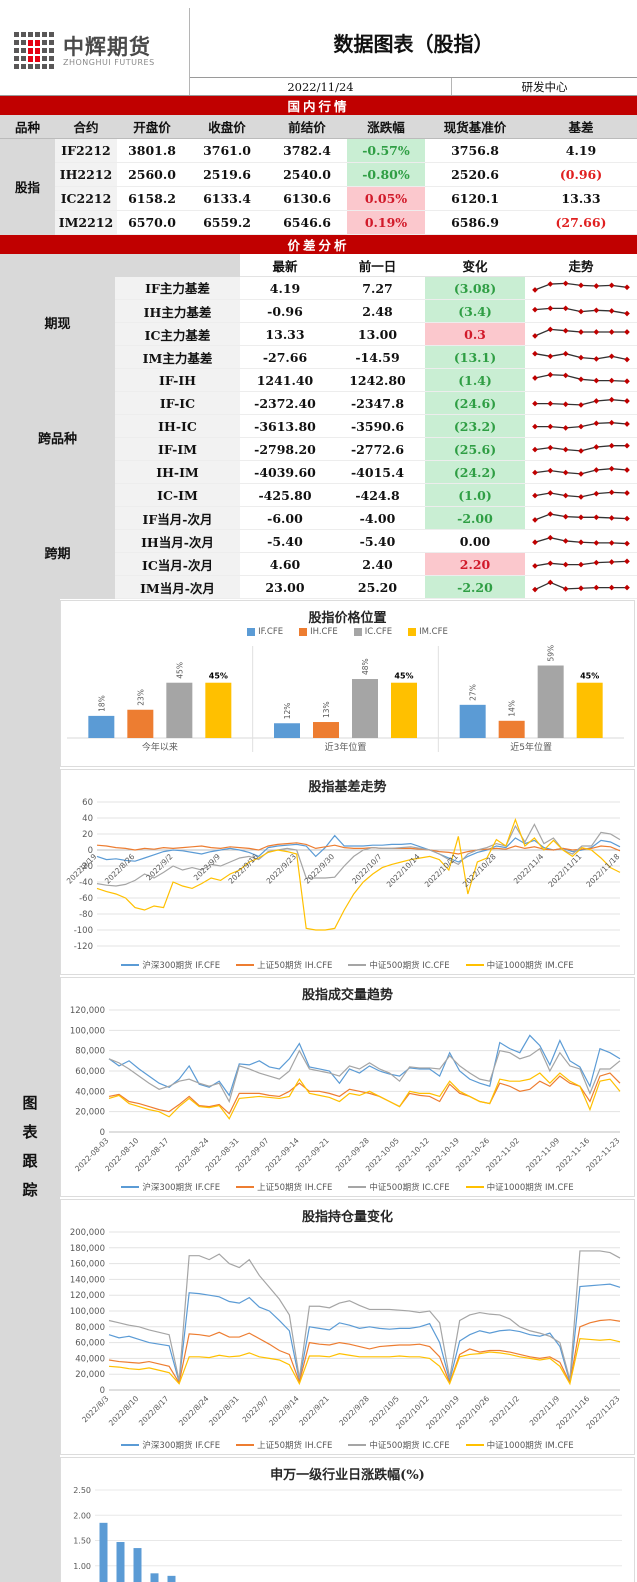 The image size is (637, 1582). Describe the element at coordinates (285, 265) in the screenshot. I see `spread-col-header: 最新` at that location.